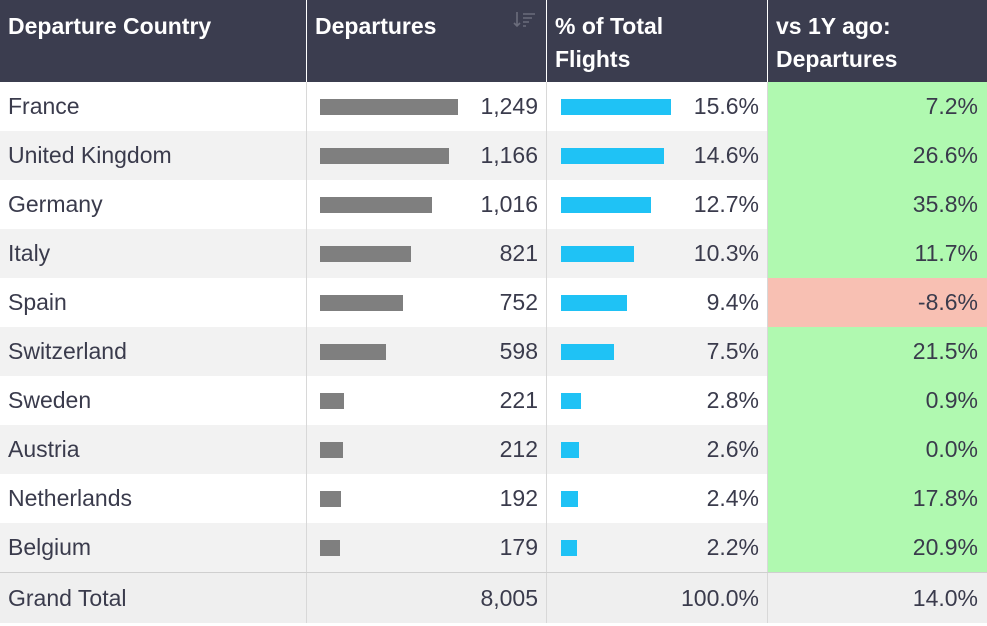 The width and height of the screenshot is (987, 626). What do you see at coordinates (877, 106) in the screenshot?
I see `change-value: 7.2%` at bounding box center [877, 106].